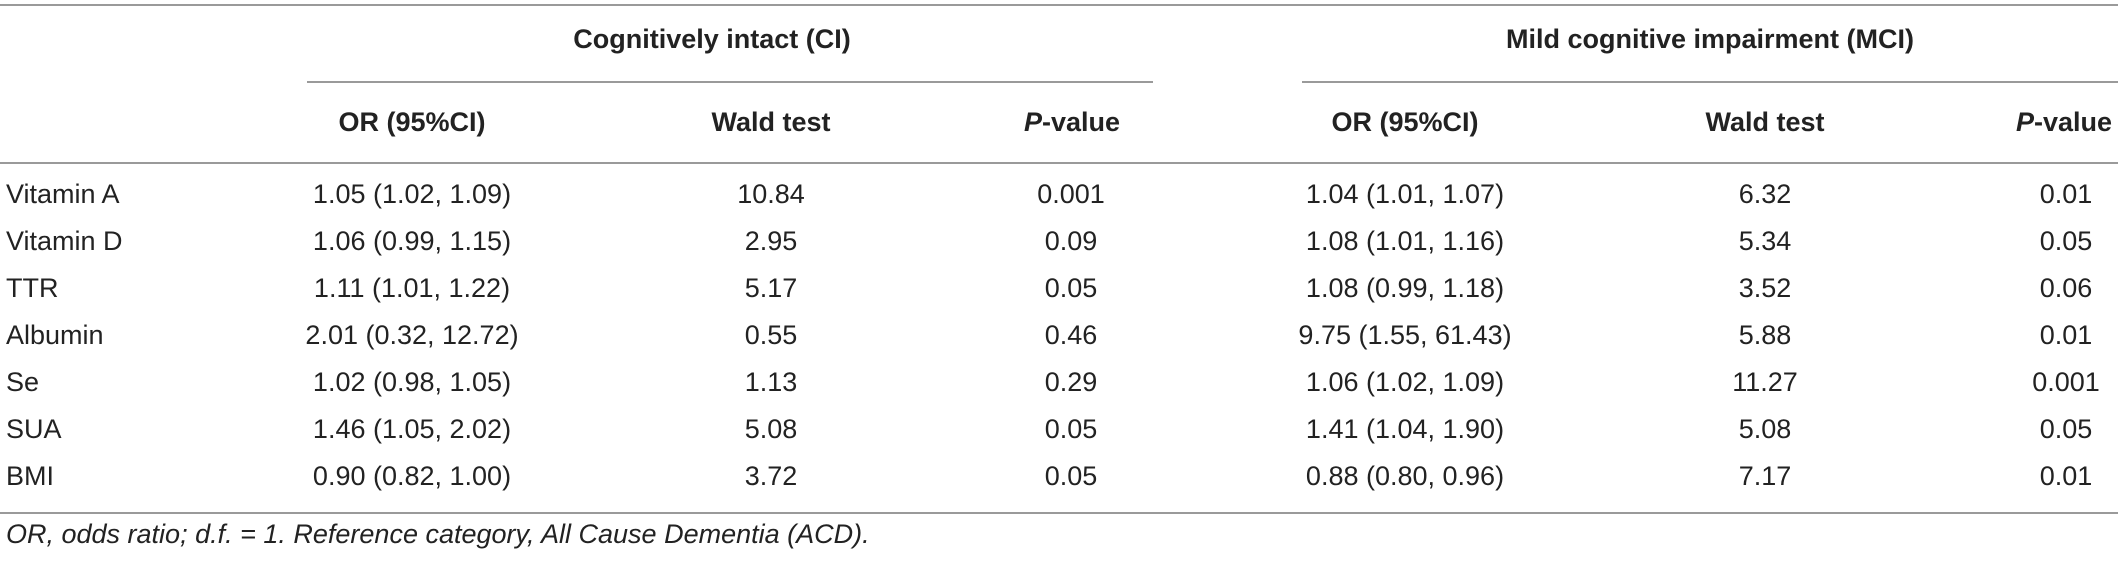 The width and height of the screenshot is (2118, 562). Describe the element at coordinates (1405, 194) in the screenshot. I see `mci-or: 1.04 (1.01, 1.07)` at that location.